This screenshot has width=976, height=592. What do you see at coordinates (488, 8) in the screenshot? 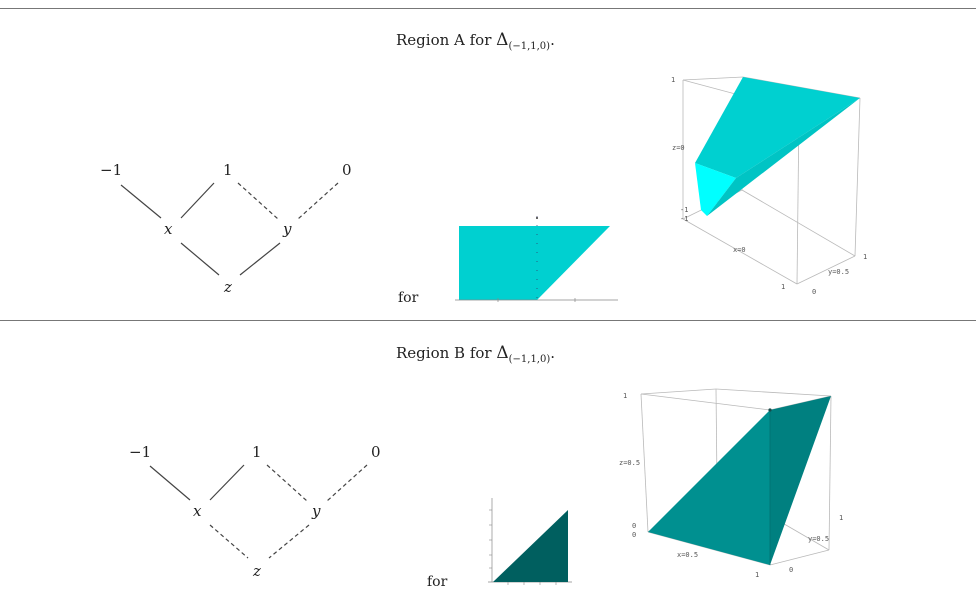
I see `top-rule` at bounding box center [488, 8].